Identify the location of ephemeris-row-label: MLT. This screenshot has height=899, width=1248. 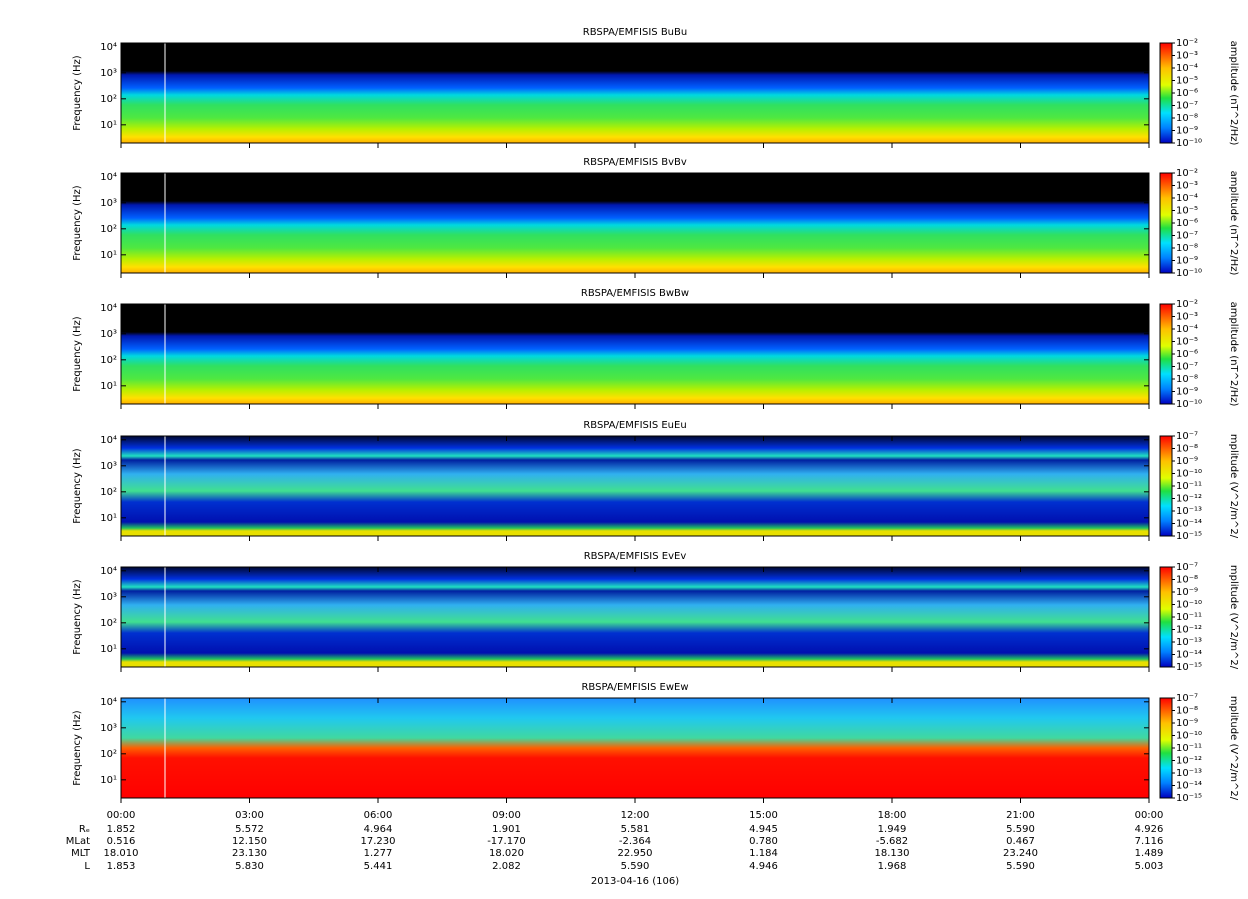
(81, 853).